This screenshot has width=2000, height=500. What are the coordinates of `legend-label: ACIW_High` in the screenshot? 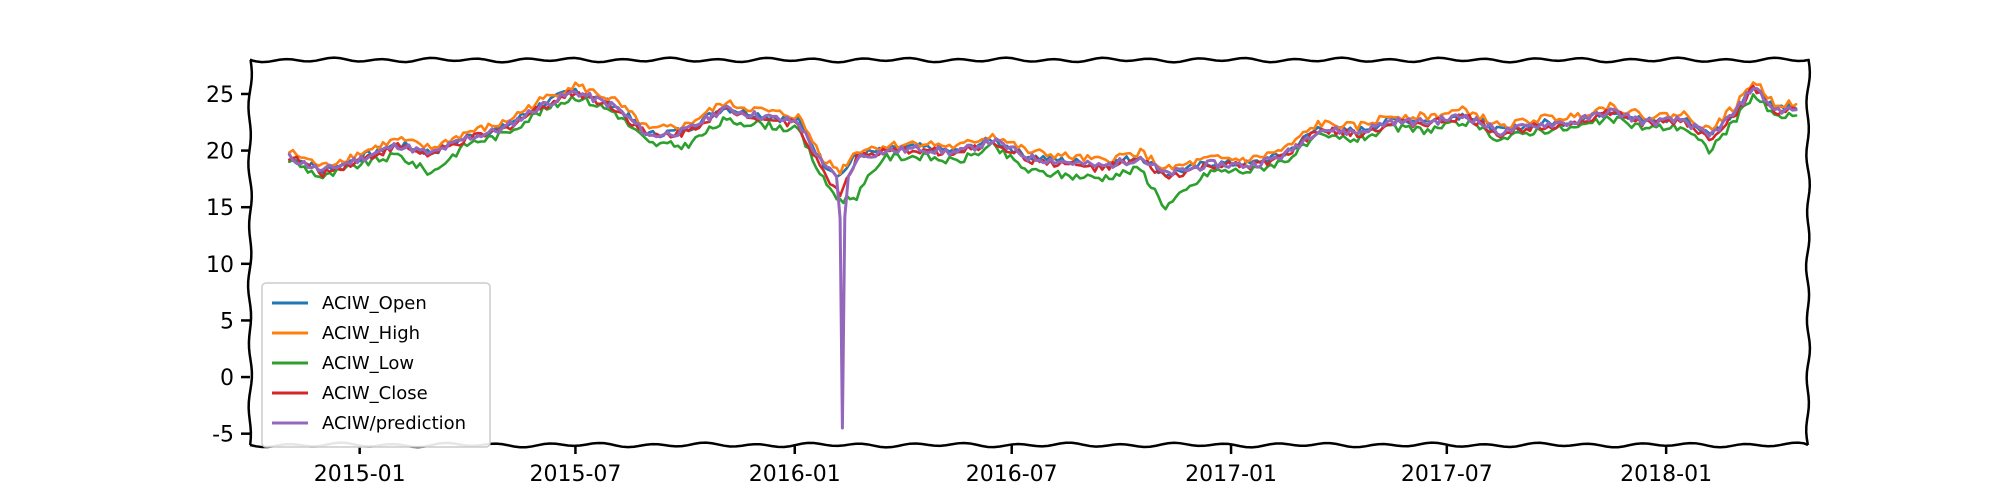 It's located at (371, 333).